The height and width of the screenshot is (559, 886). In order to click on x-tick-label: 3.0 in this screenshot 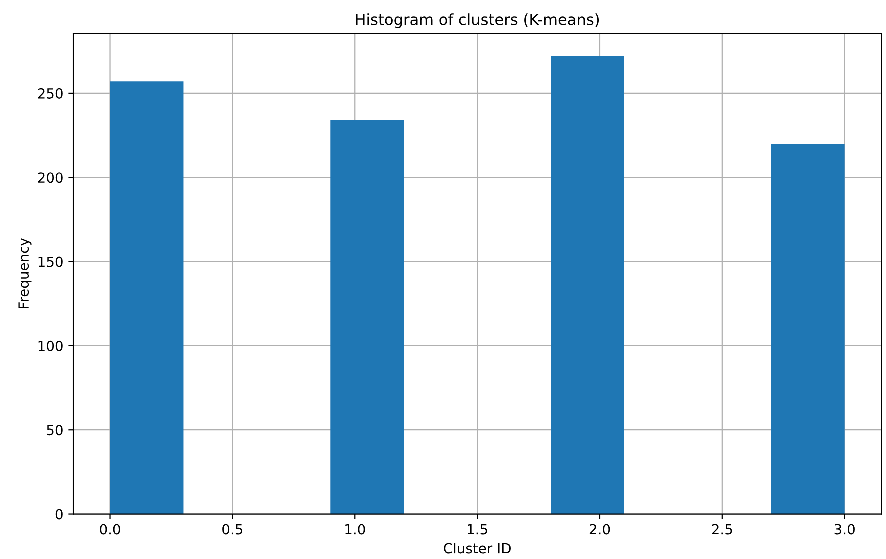, I will do `click(844, 529)`.